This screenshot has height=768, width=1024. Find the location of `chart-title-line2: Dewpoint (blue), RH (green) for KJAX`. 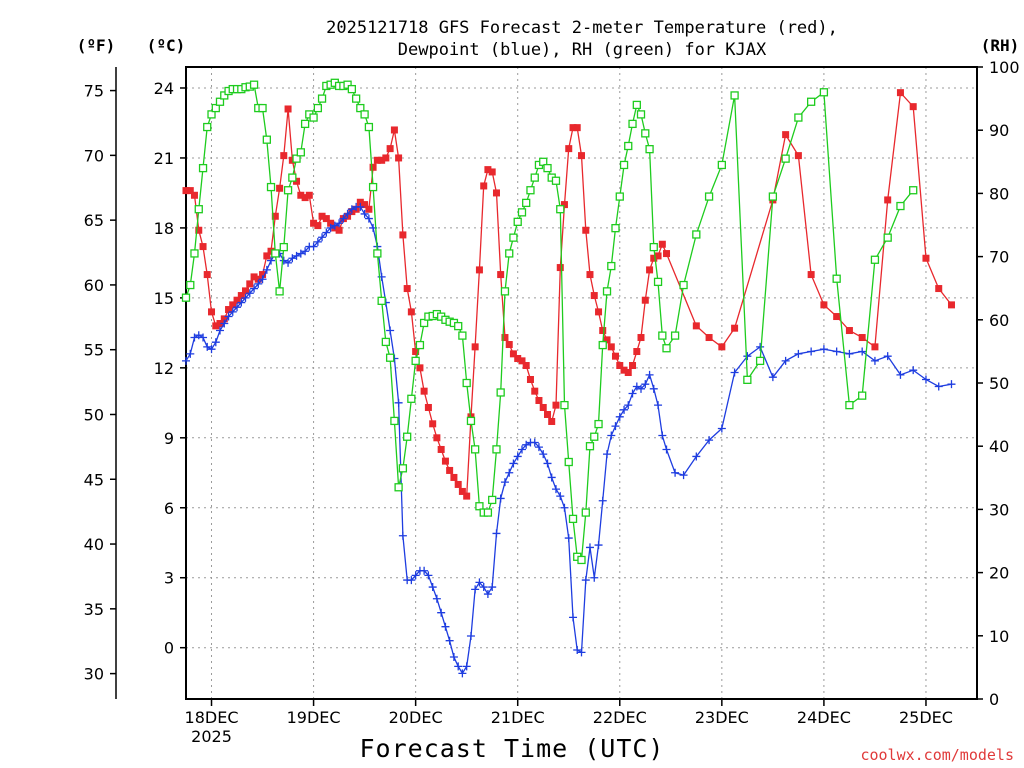

chart-title-line2: Dewpoint (blue), RH (green) for KJAX is located at coordinates (582, 50).